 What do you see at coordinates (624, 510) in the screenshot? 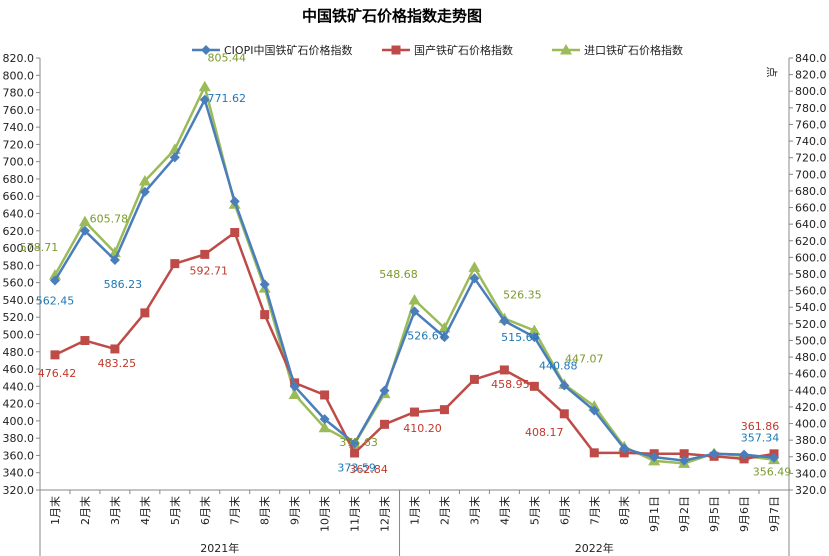
I see `x-tick-label: 8月末` at bounding box center [624, 510].